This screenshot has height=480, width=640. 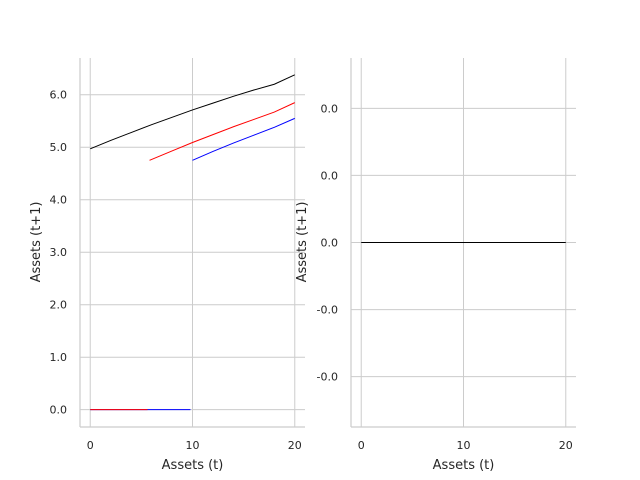 I want to click on y-tick-label: 5.0, so click(x=59, y=147).